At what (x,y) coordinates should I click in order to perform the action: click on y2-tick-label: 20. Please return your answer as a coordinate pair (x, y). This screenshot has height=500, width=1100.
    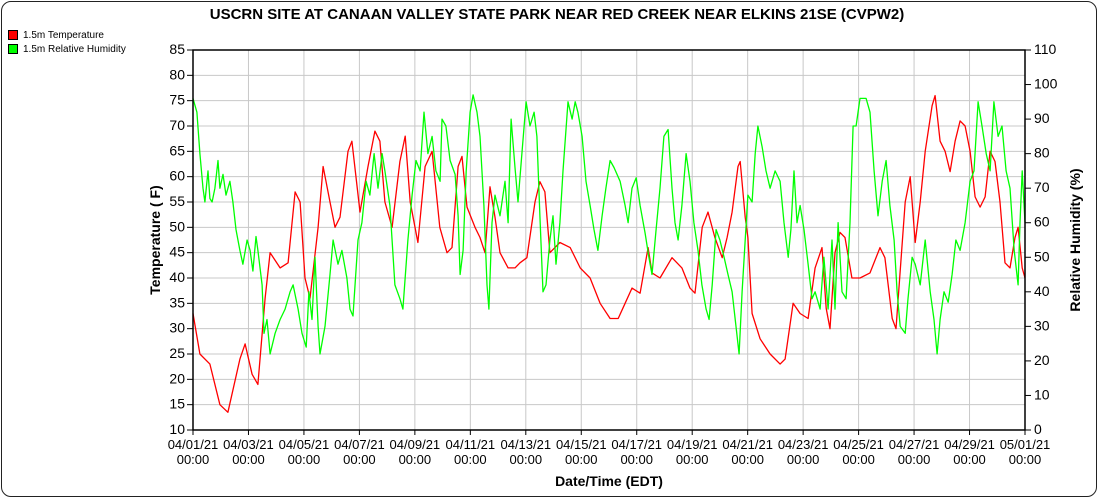
    Looking at the image, I should click on (1042, 360).